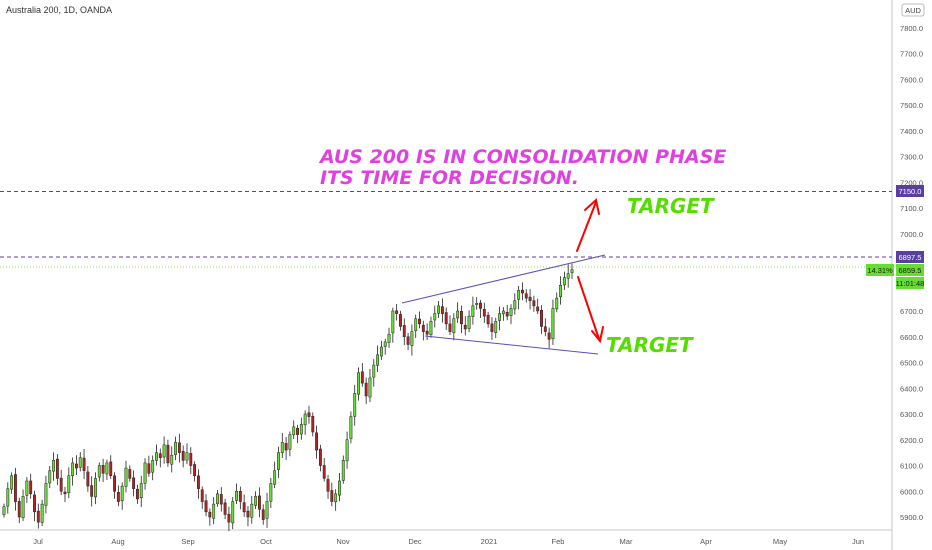 The height and width of the screenshot is (550, 932). What do you see at coordinates (911, 182) in the screenshot?
I see `y-tick-label: 7200.0` at bounding box center [911, 182].